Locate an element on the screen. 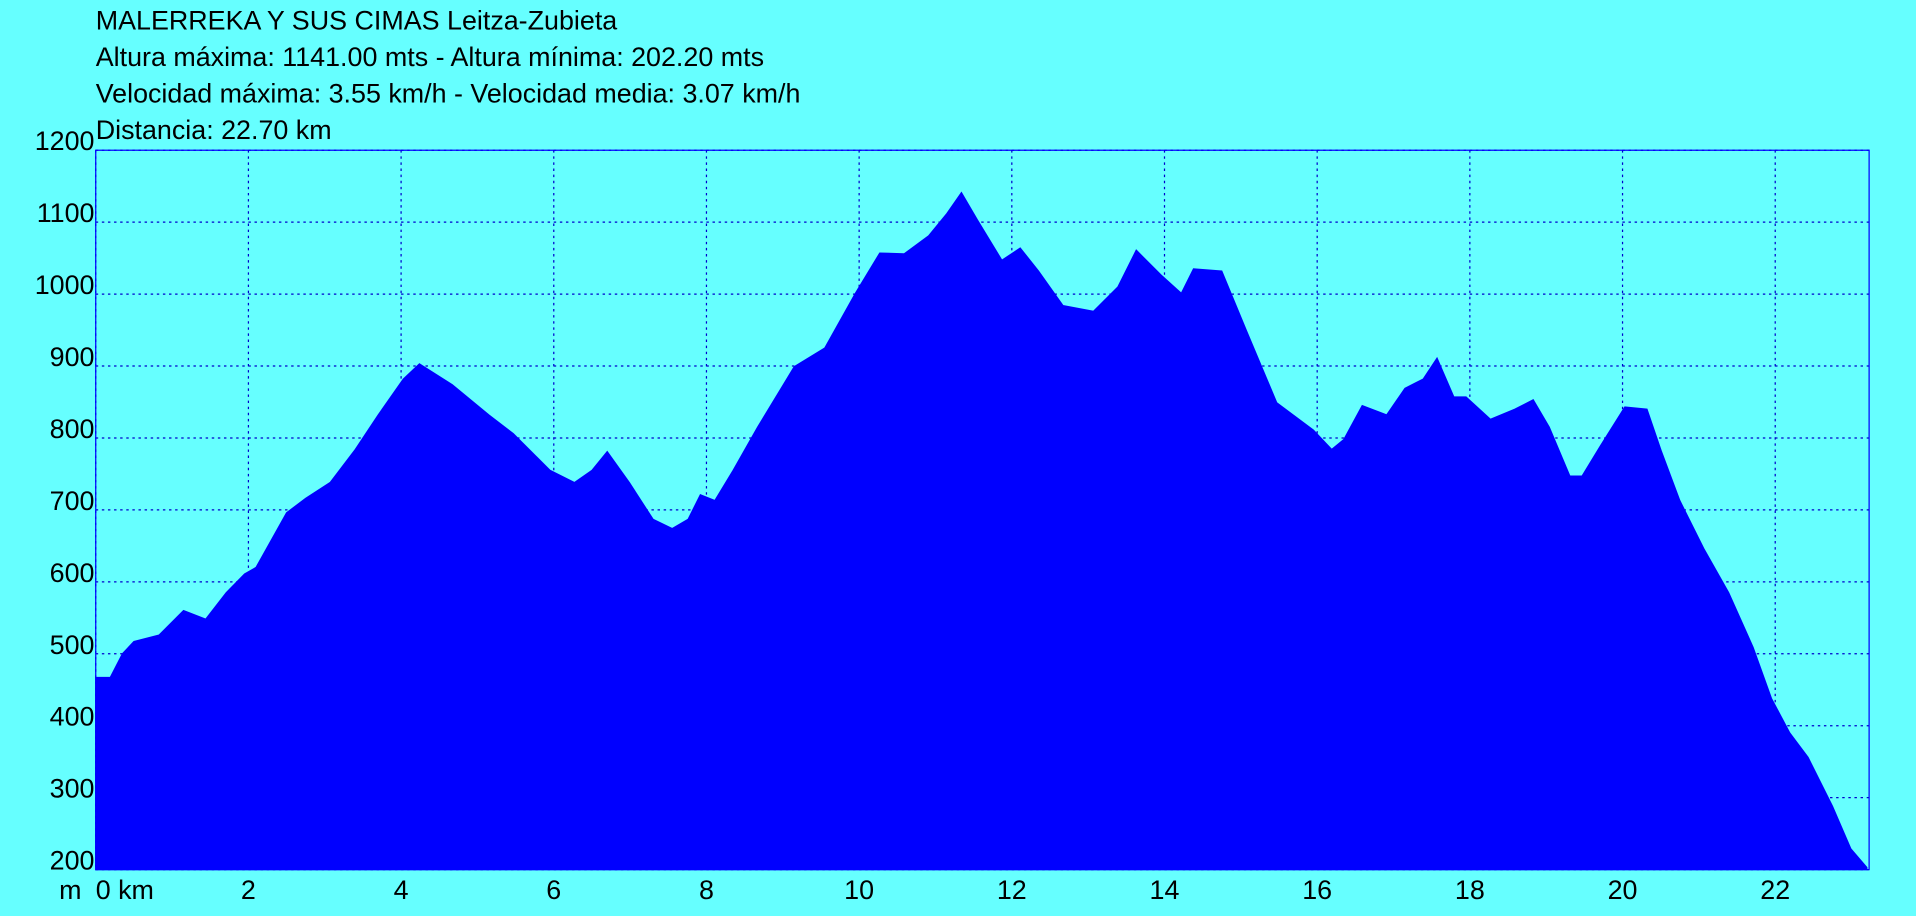 This screenshot has width=1916, height=916. x-tick-label: 6 is located at coordinates (553, 890).